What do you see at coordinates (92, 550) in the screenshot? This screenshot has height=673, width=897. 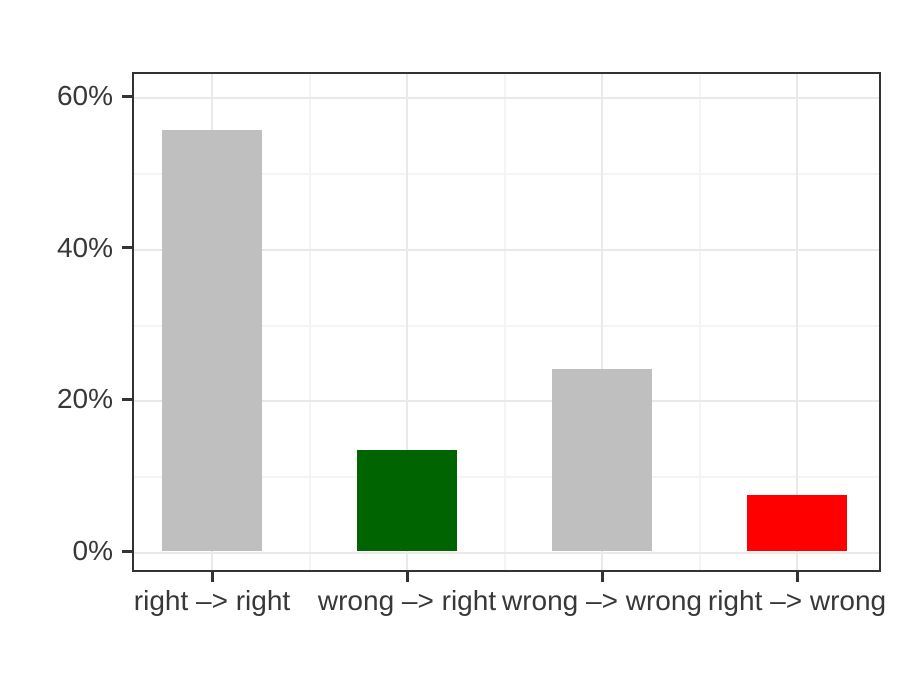 I see `y-tick-label-0: 0%` at bounding box center [92, 550].